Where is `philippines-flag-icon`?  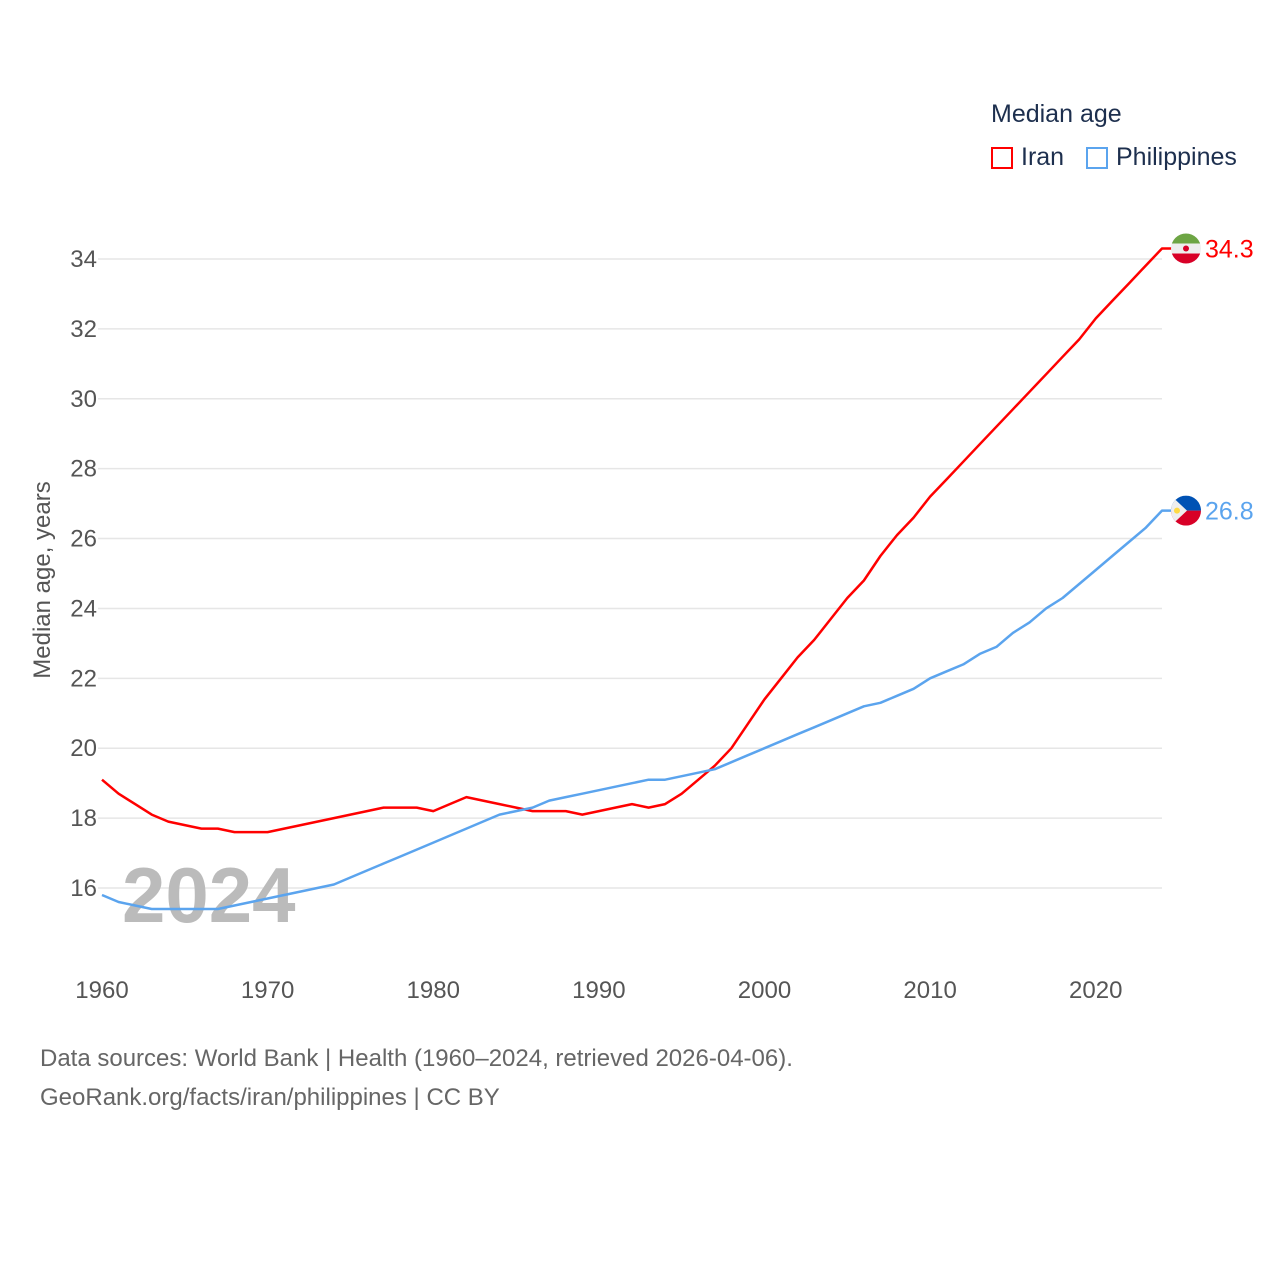
philippines-flag-icon is located at coordinates (1186, 510).